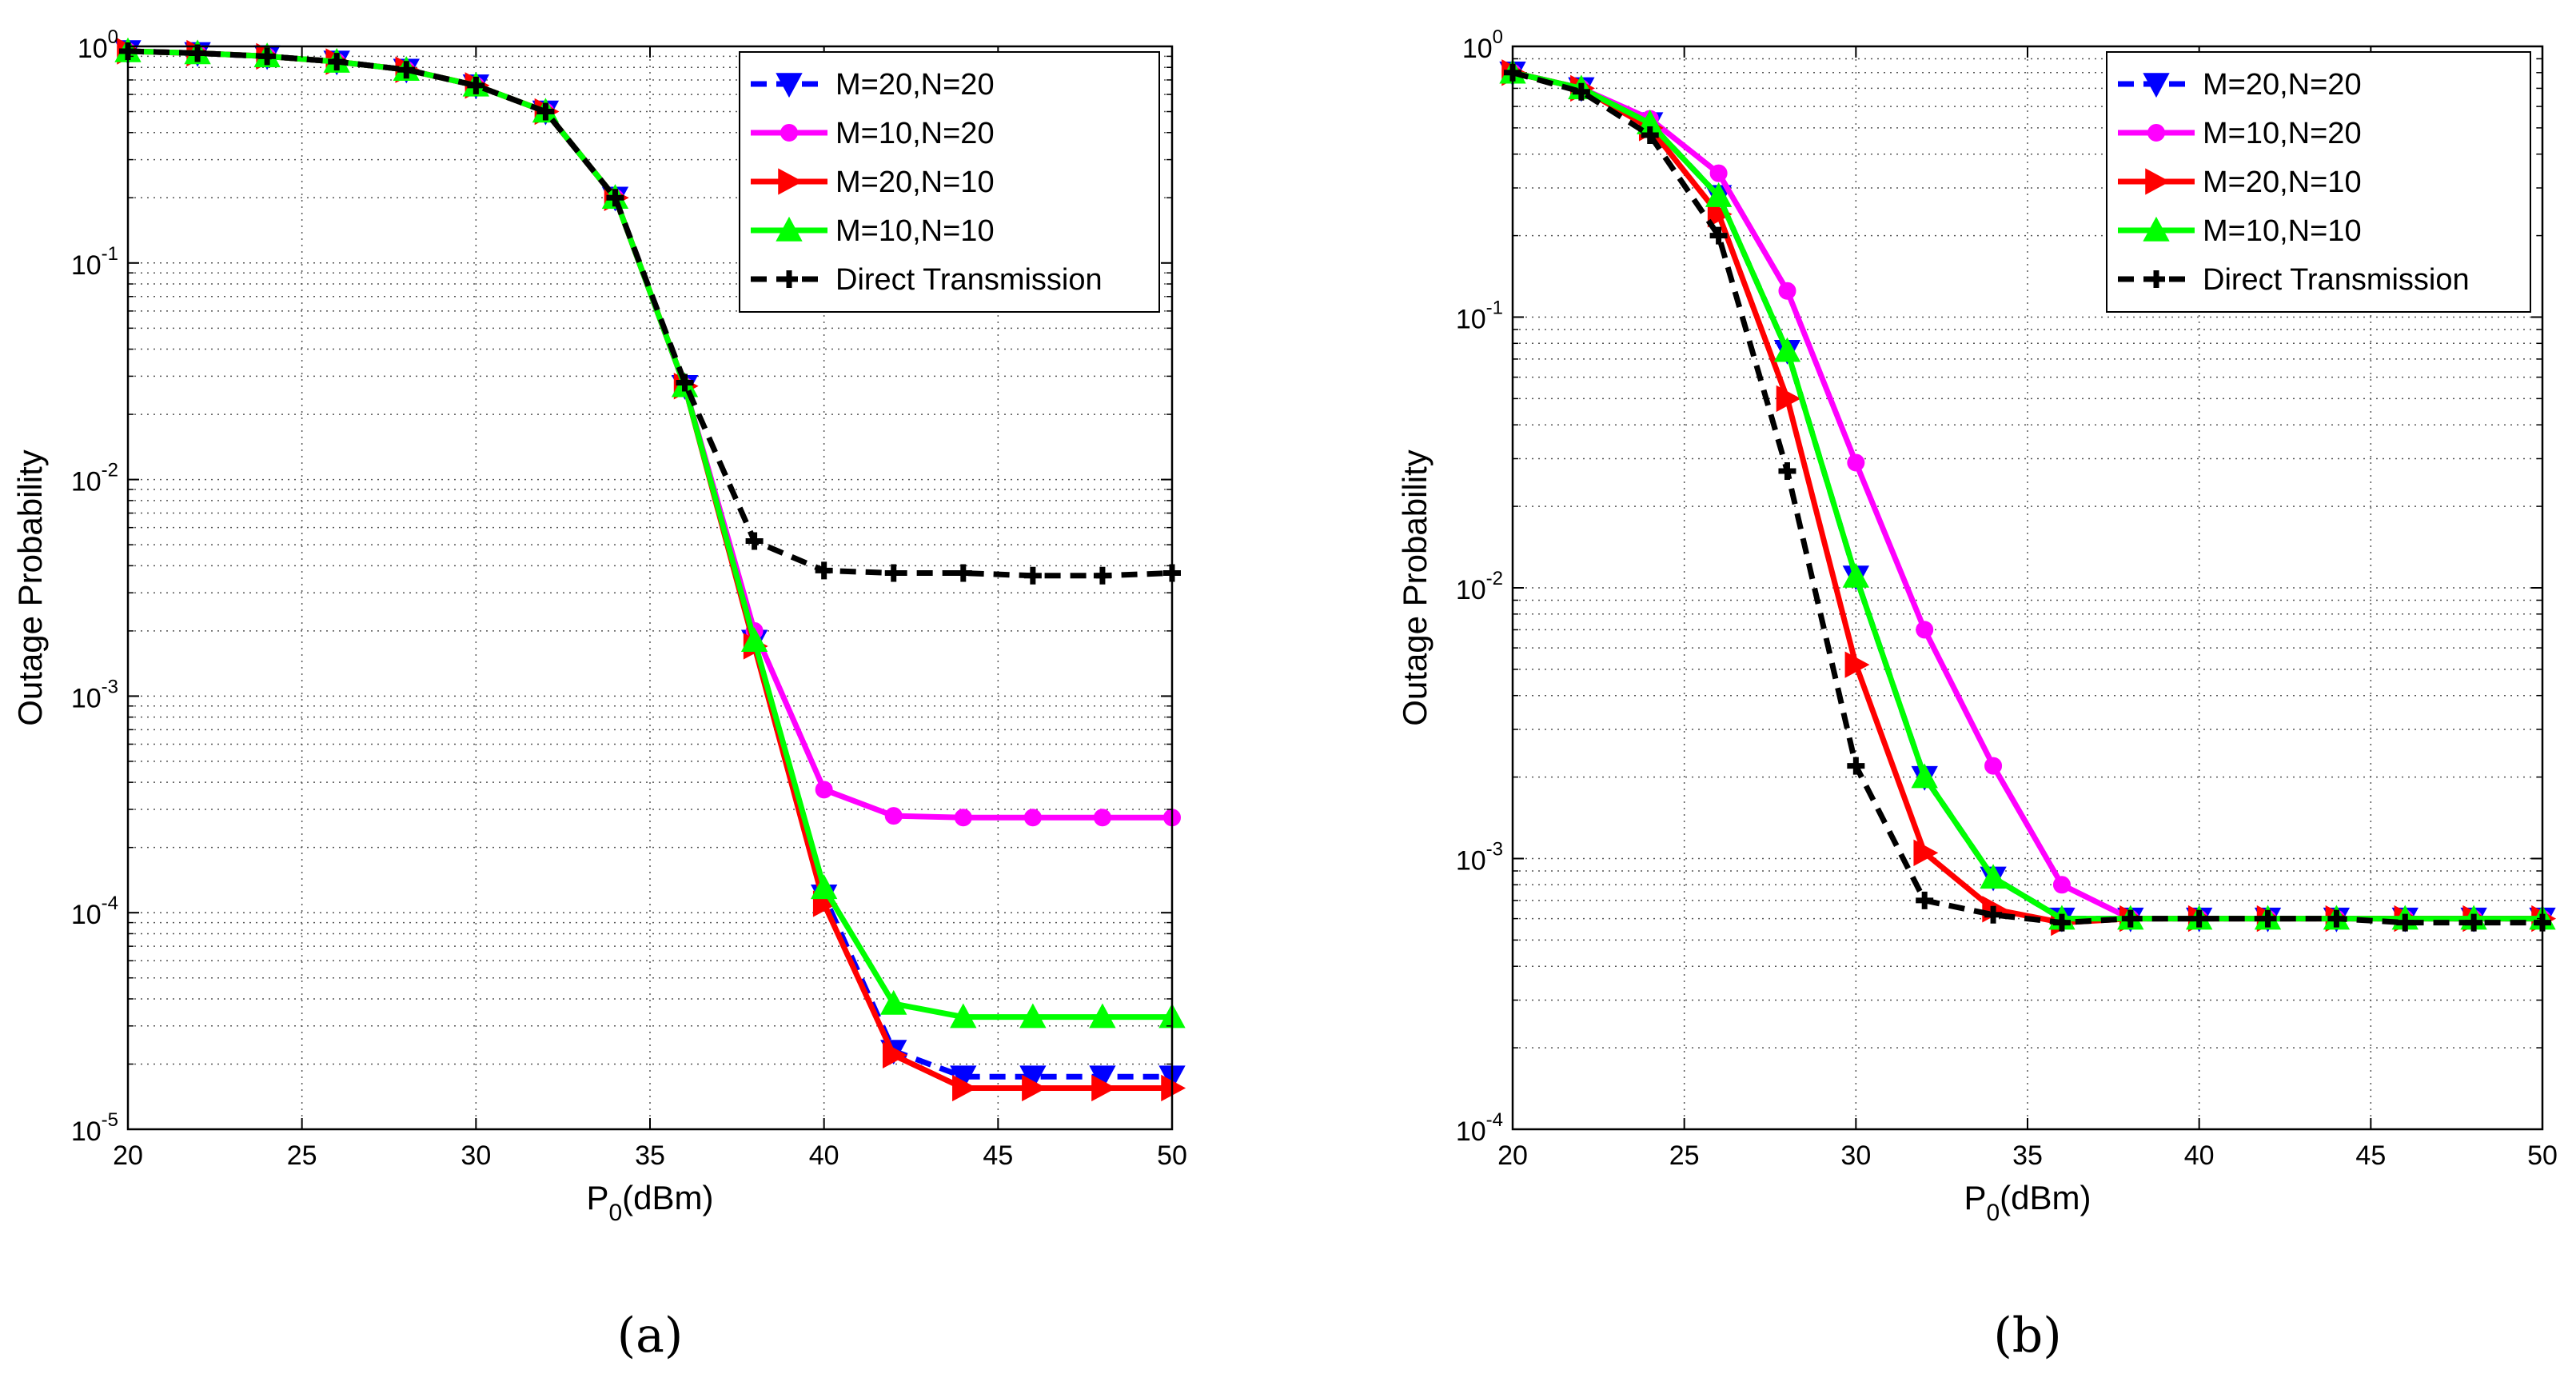  I want to click on legend-label: M=10,N=20, so click(915, 133).